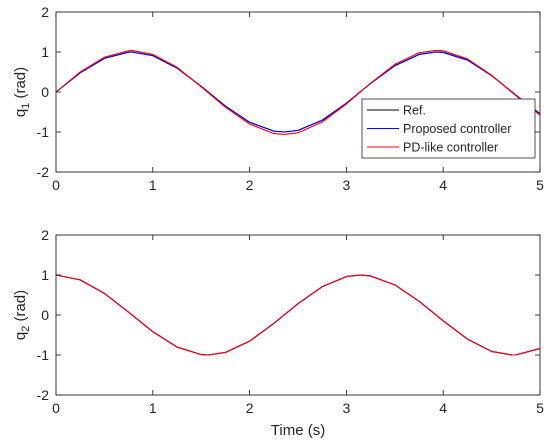 Image resolution: width=550 pixels, height=443 pixels. I want to click on legend-label: Ref., so click(414, 111).